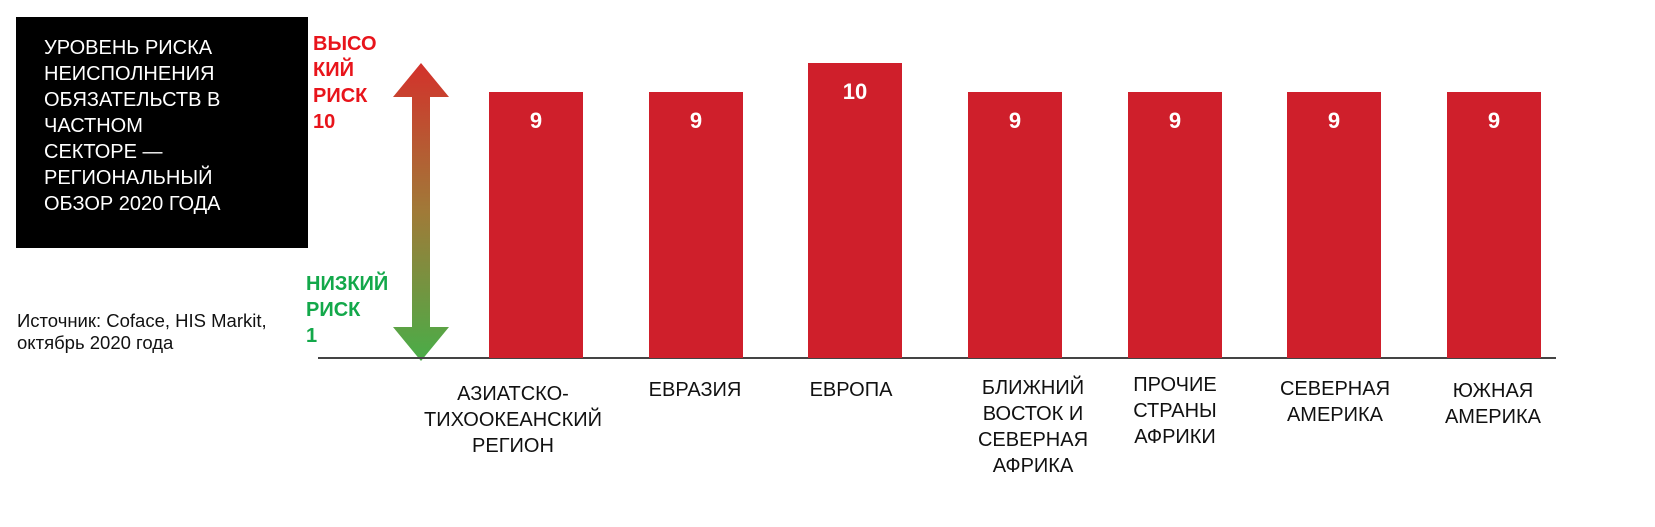 The image size is (1655, 527). What do you see at coordinates (421, 212) in the screenshot?
I see `risk-scale-arrow-icon` at bounding box center [421, 212].